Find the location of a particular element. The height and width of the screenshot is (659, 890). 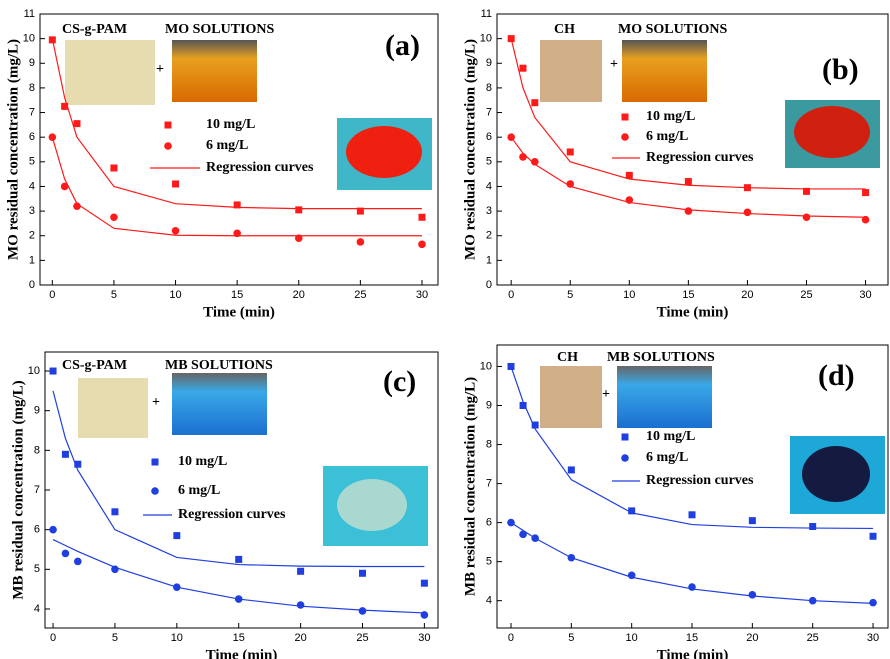

annotation: CS-g-PAM is located at coordinates (94, 365).